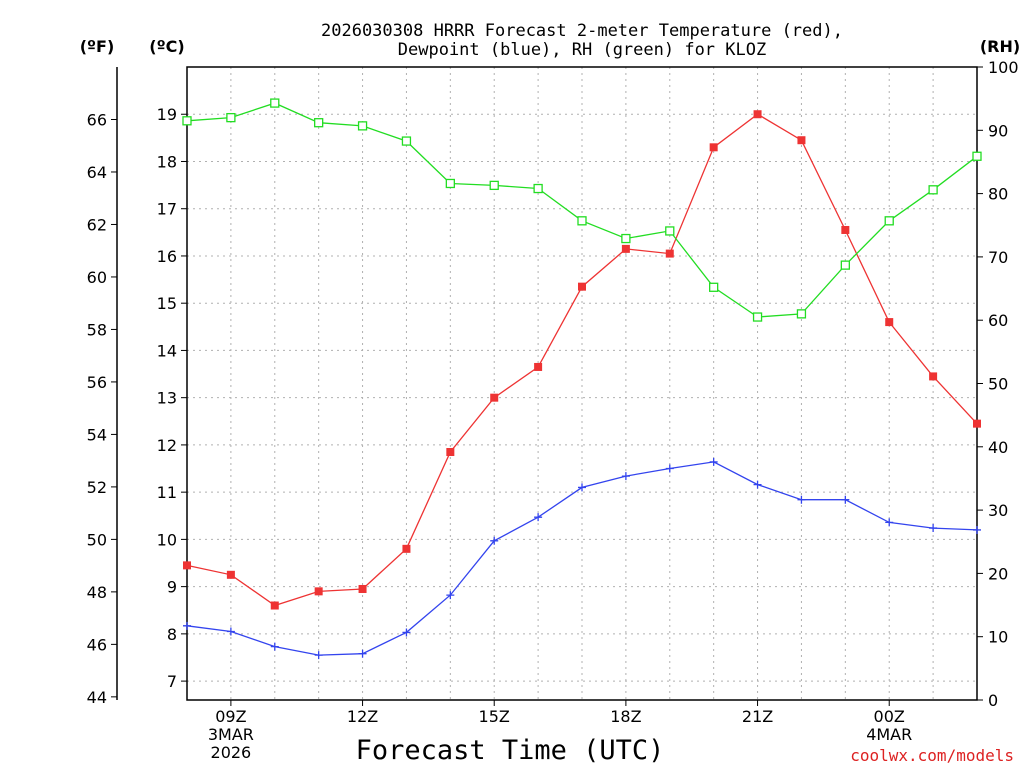  Describe the element at coordinates (998, 637) in the screenshot. I see `rh-tick-label: 10` at that location.